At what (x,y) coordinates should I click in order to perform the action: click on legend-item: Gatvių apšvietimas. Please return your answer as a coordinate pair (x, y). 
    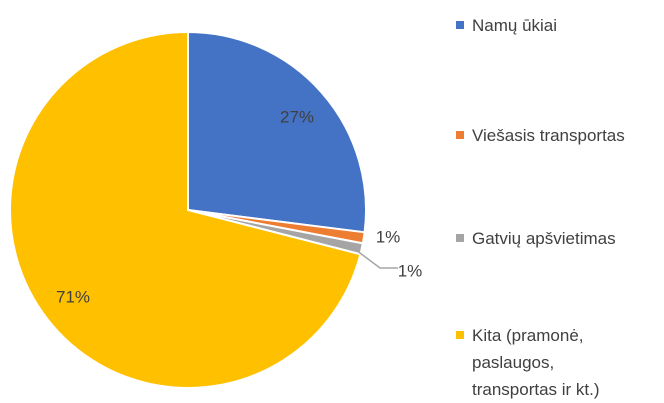
    Looking at the image, I should click on (558, 238).